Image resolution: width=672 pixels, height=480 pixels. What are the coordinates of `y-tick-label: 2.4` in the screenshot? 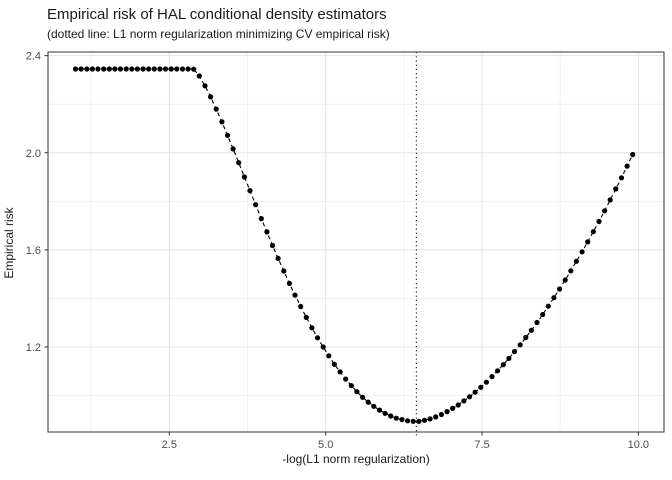 It's located at (33, 57).